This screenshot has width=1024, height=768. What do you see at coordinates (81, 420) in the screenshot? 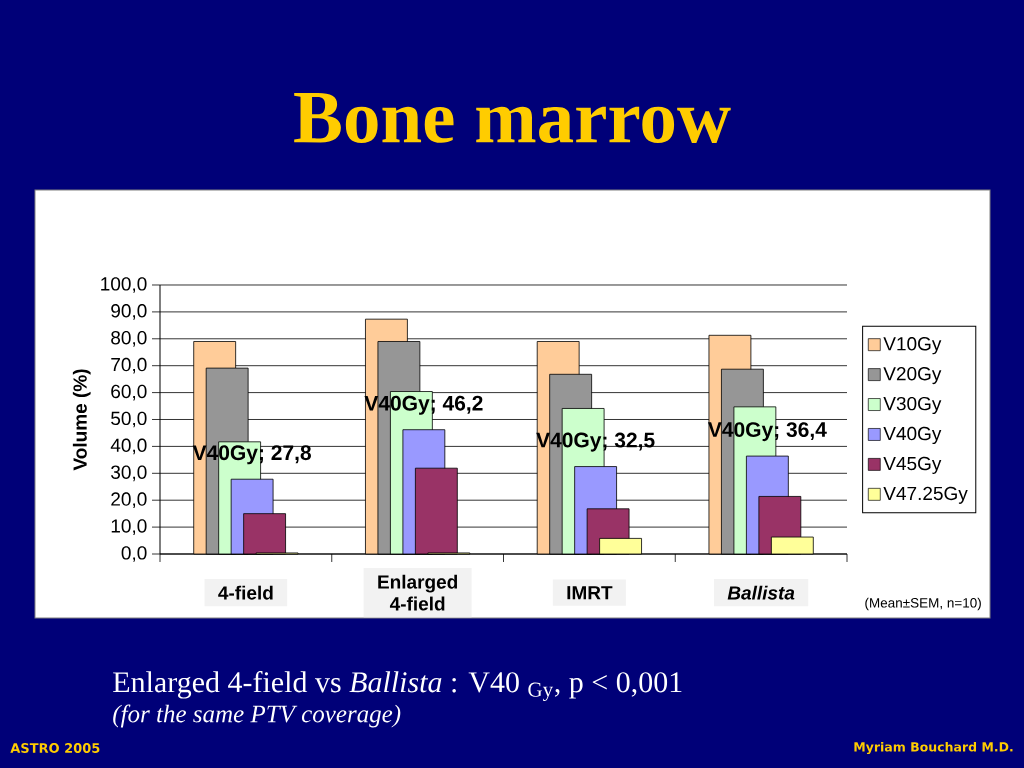
I see `y-axis-title: Volume (%)` at bounding box center [81, 420].